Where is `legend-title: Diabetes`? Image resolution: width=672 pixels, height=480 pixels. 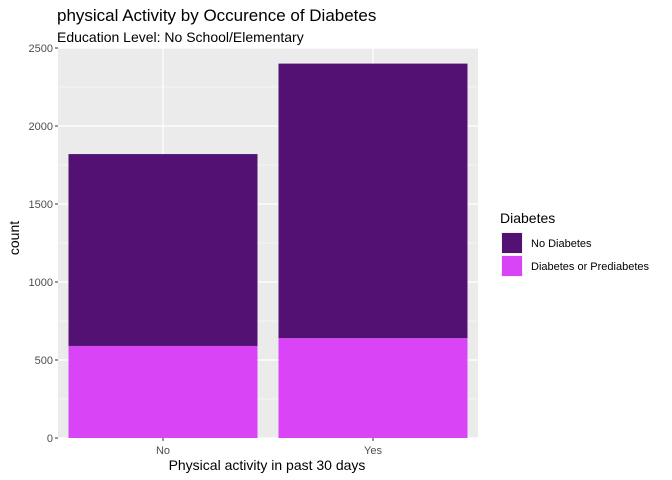
legend-title: Diabetes is located at coordinates (527, 218).